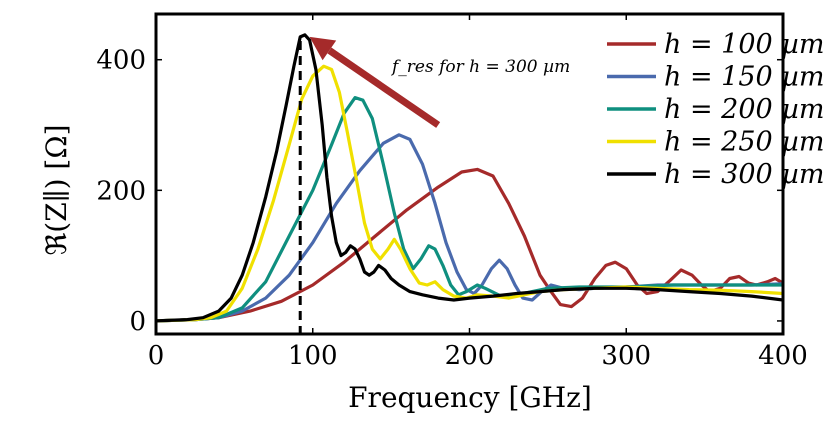 Image resolution: width=830 pixels, height=438 pixels. Describe the element at coordinates (470, 397) in the screenshot. I see `x-axis-label: Frequency [GHz]` at that location.